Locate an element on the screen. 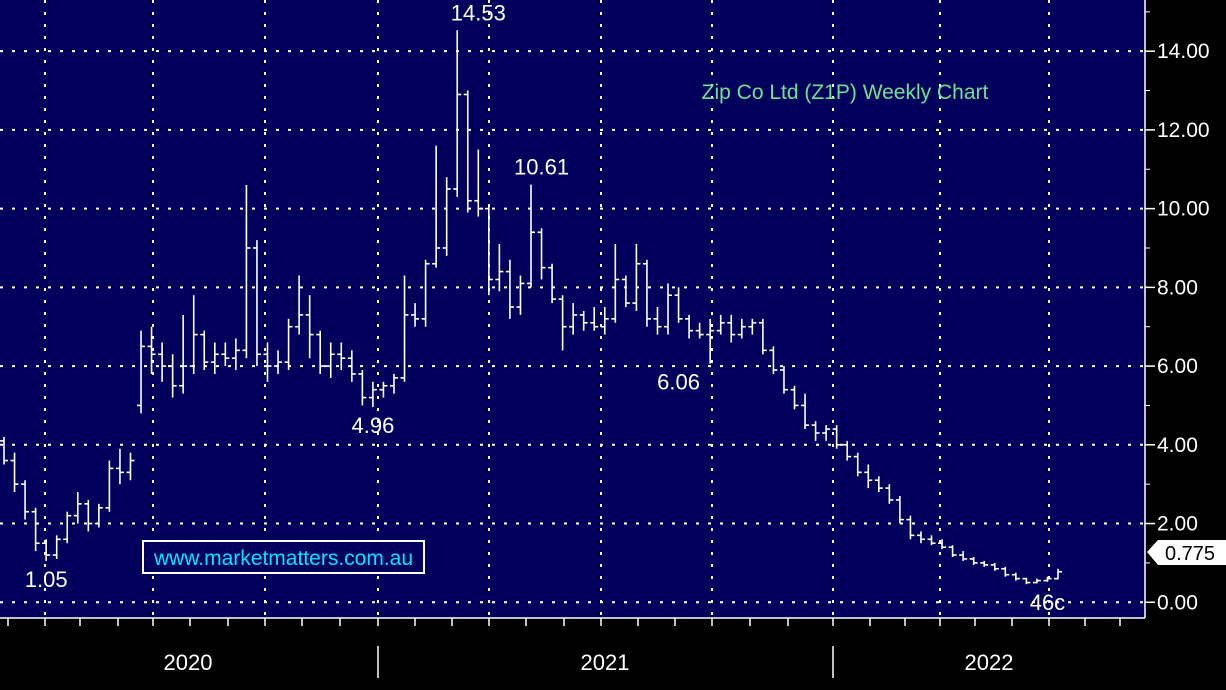  chart-title: Zip Co Ltd (Z1P) Weekly Chart is located at coordinates (845, 92).